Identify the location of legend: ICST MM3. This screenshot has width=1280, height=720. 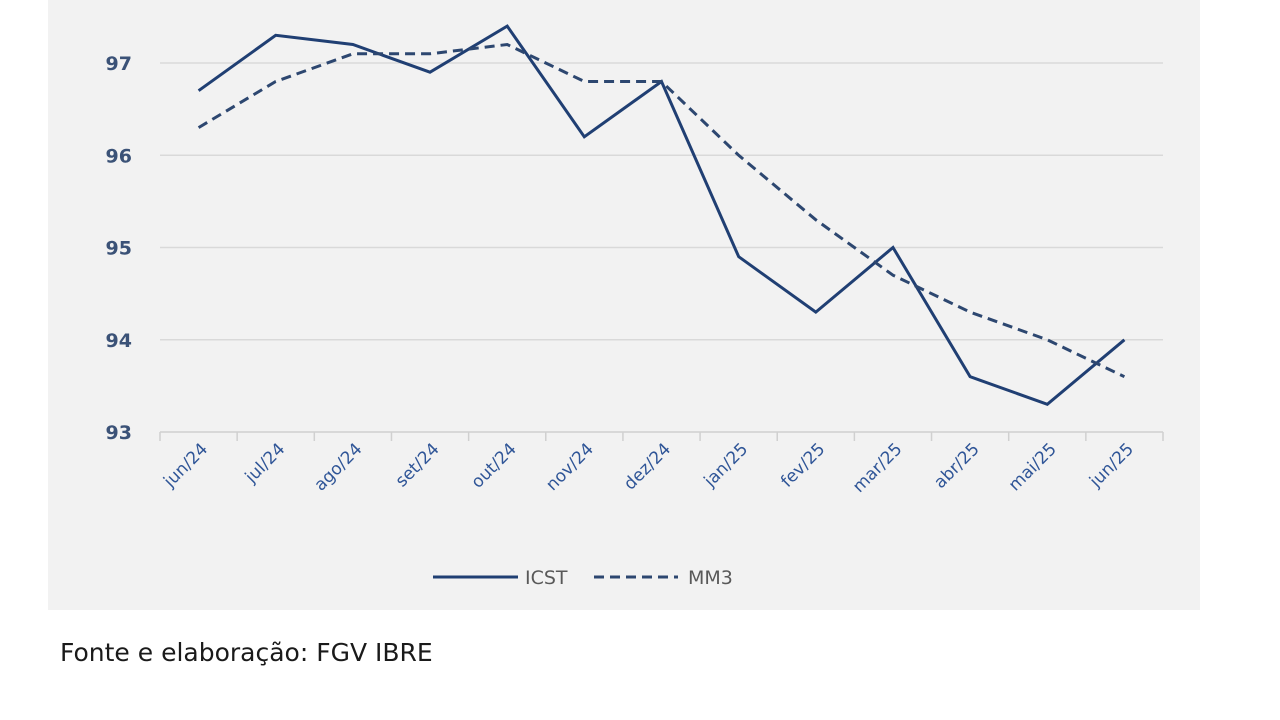
(583, 578).